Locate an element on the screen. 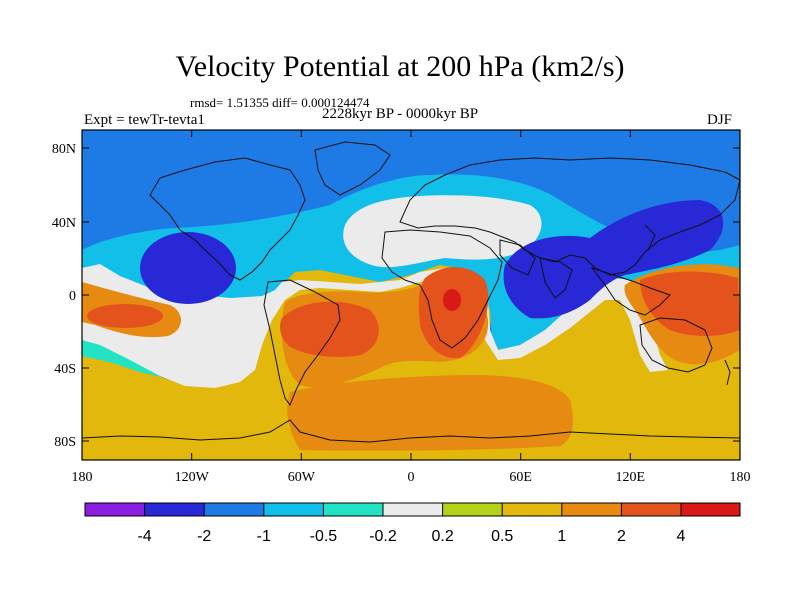 This screenshot has width=800, height=600. lat-label-80n: 80N is located at coordinates (64, 149).